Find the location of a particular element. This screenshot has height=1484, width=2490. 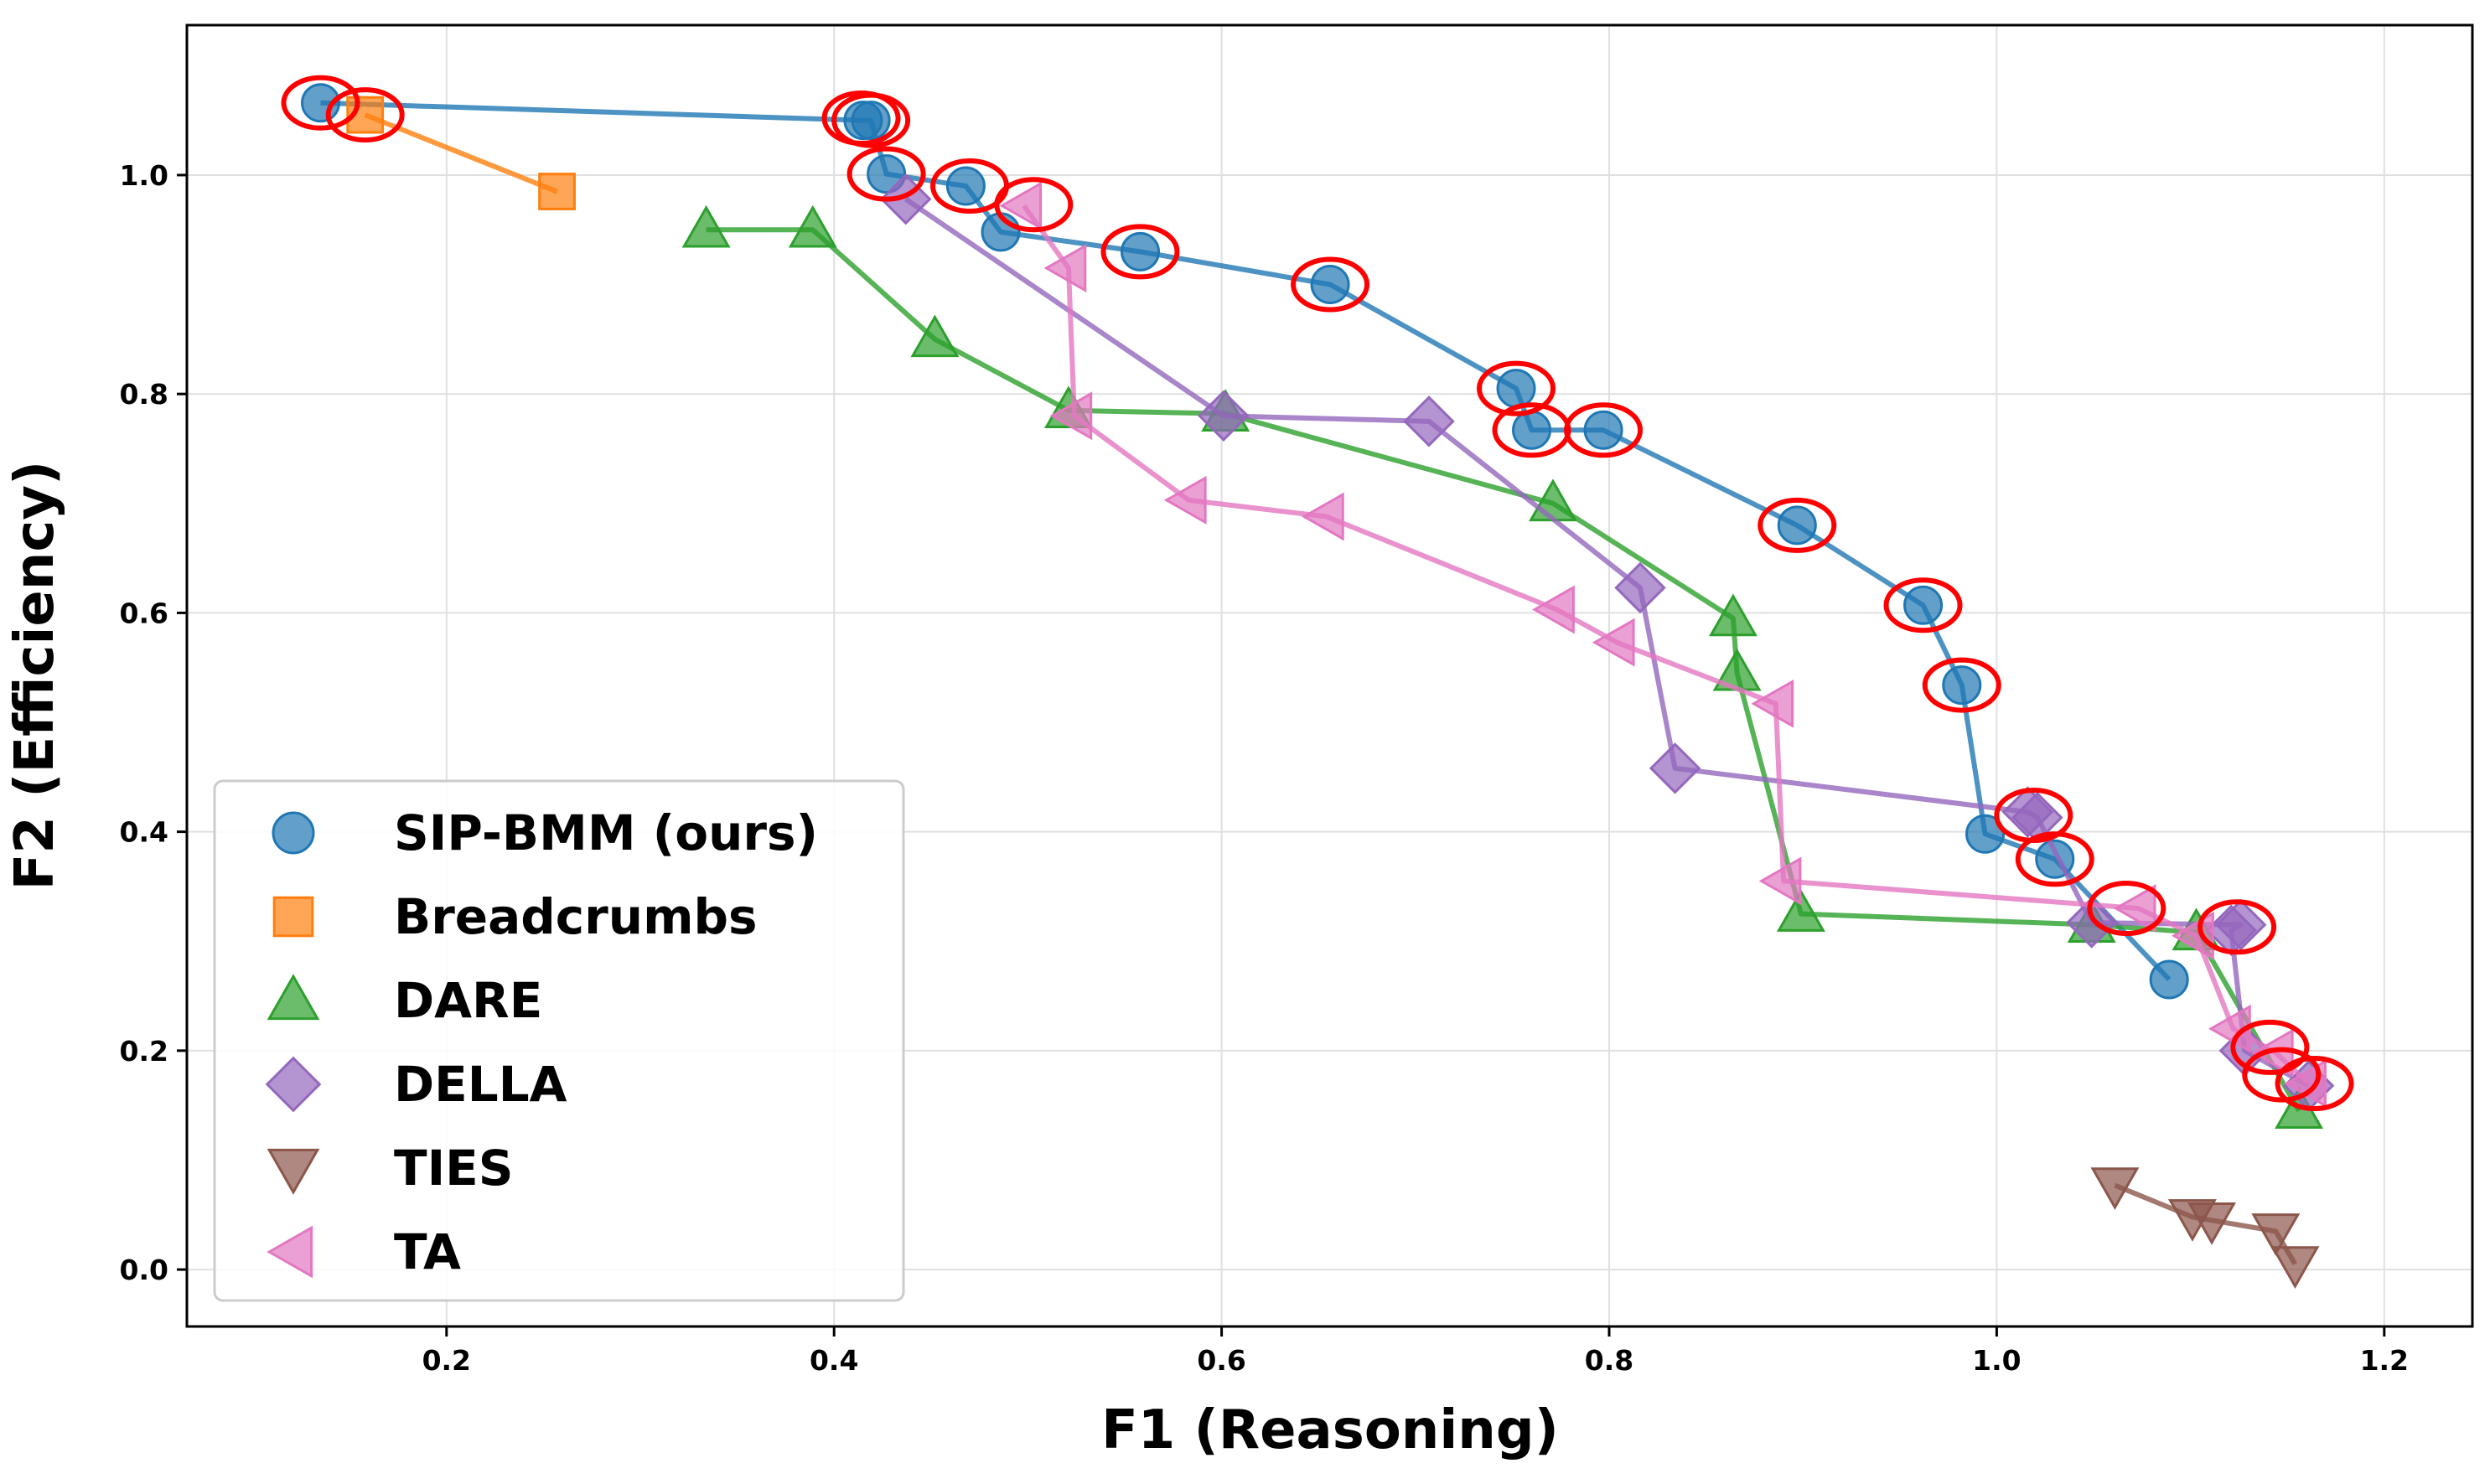

legend-label-ties: TIES is located at coordinates (454, 1168).